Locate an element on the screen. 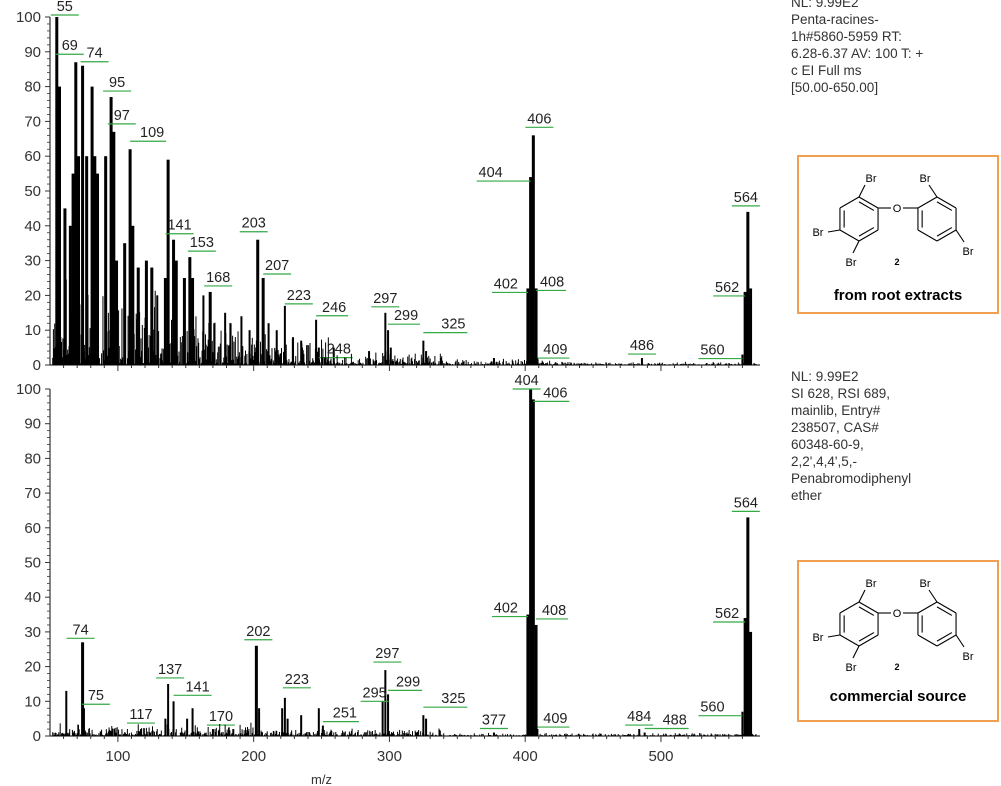 The image size is (1001, 786). y-tick-label: 30 is located at coordinates (32, 632).